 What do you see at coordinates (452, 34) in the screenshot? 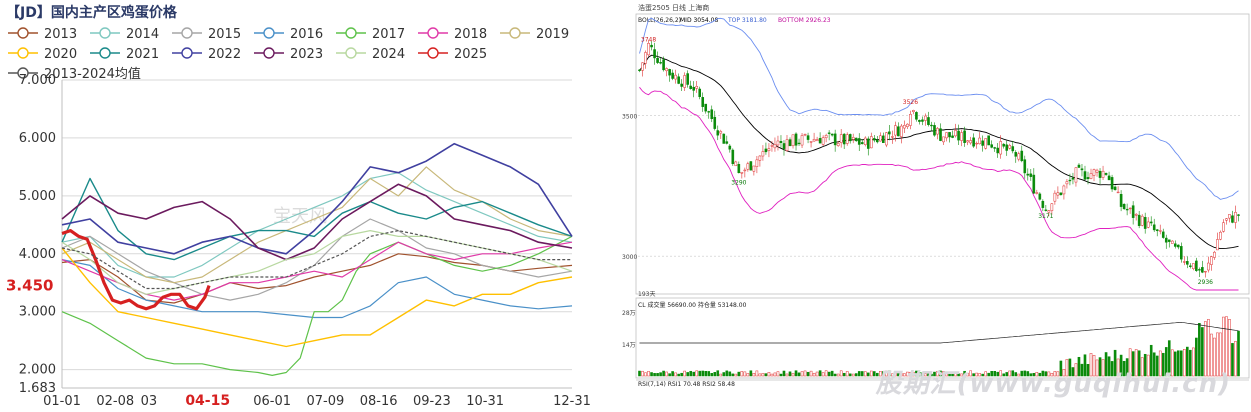
I see `legend-entry-2018: 2018` at bounding box center [452, 34].